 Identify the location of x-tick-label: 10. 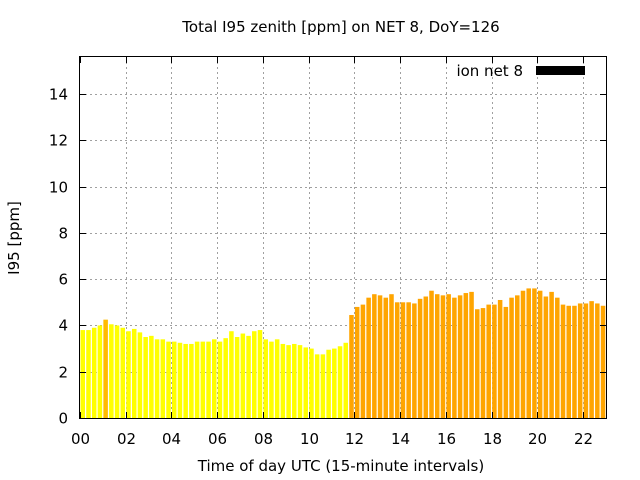
(309, 439).